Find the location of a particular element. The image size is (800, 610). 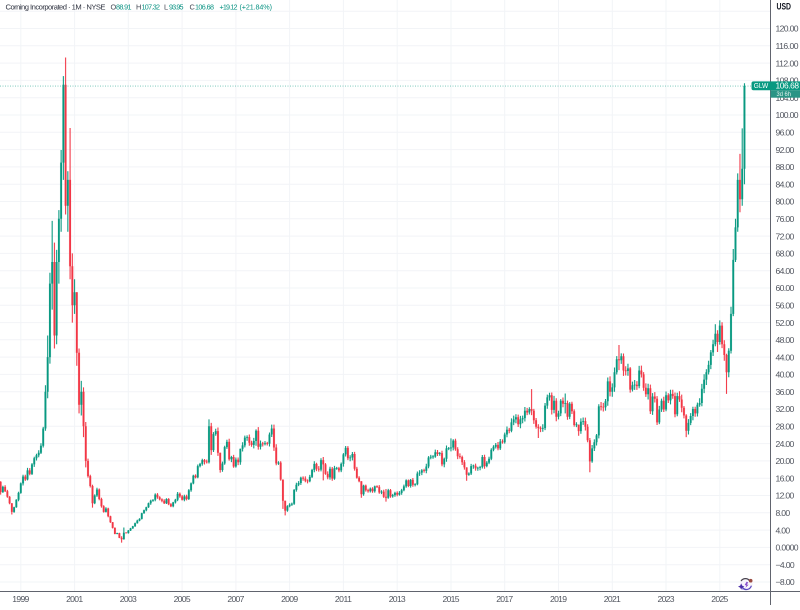

svg-text: (+21.84%) is located at coordinates (256, 7).